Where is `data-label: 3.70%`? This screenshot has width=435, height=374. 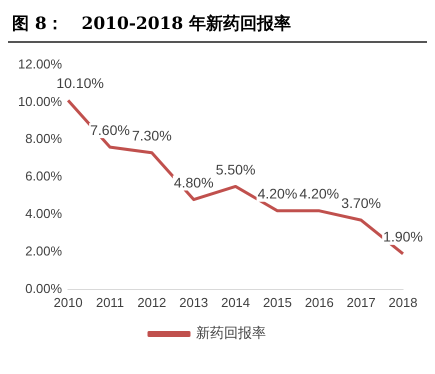 data-label: 3.70% is located at coordinates (361, 203).